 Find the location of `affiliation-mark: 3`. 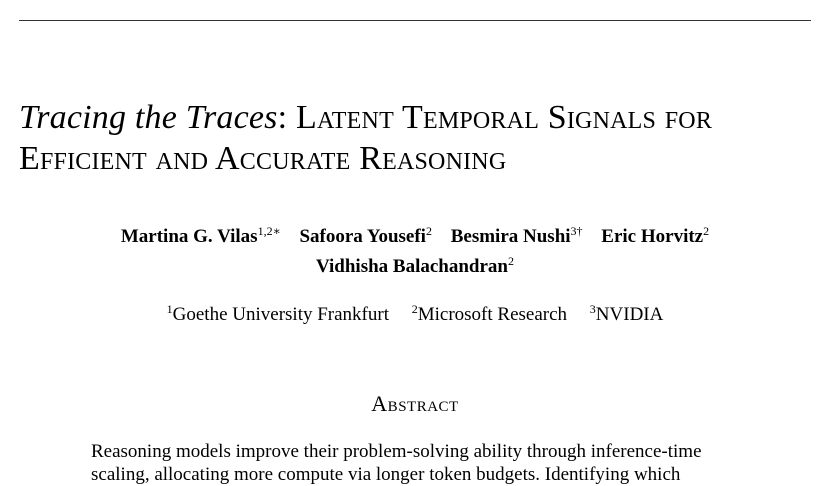

affiliation-mark: 3 is located at coordinates (592, 309).